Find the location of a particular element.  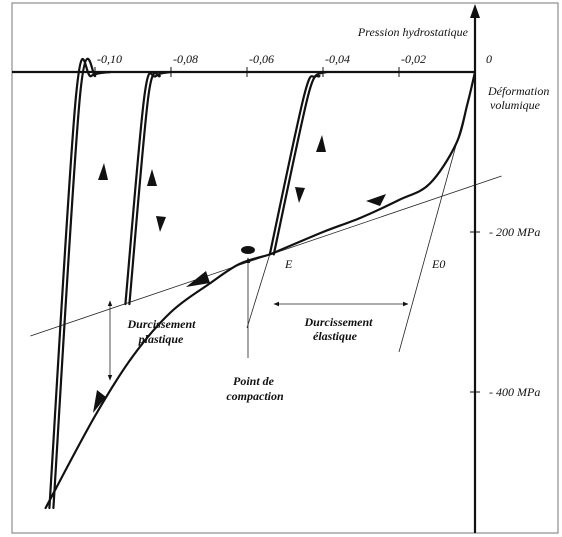

y-tick-label: - 200 MPa is located at coordinates (514, 232).